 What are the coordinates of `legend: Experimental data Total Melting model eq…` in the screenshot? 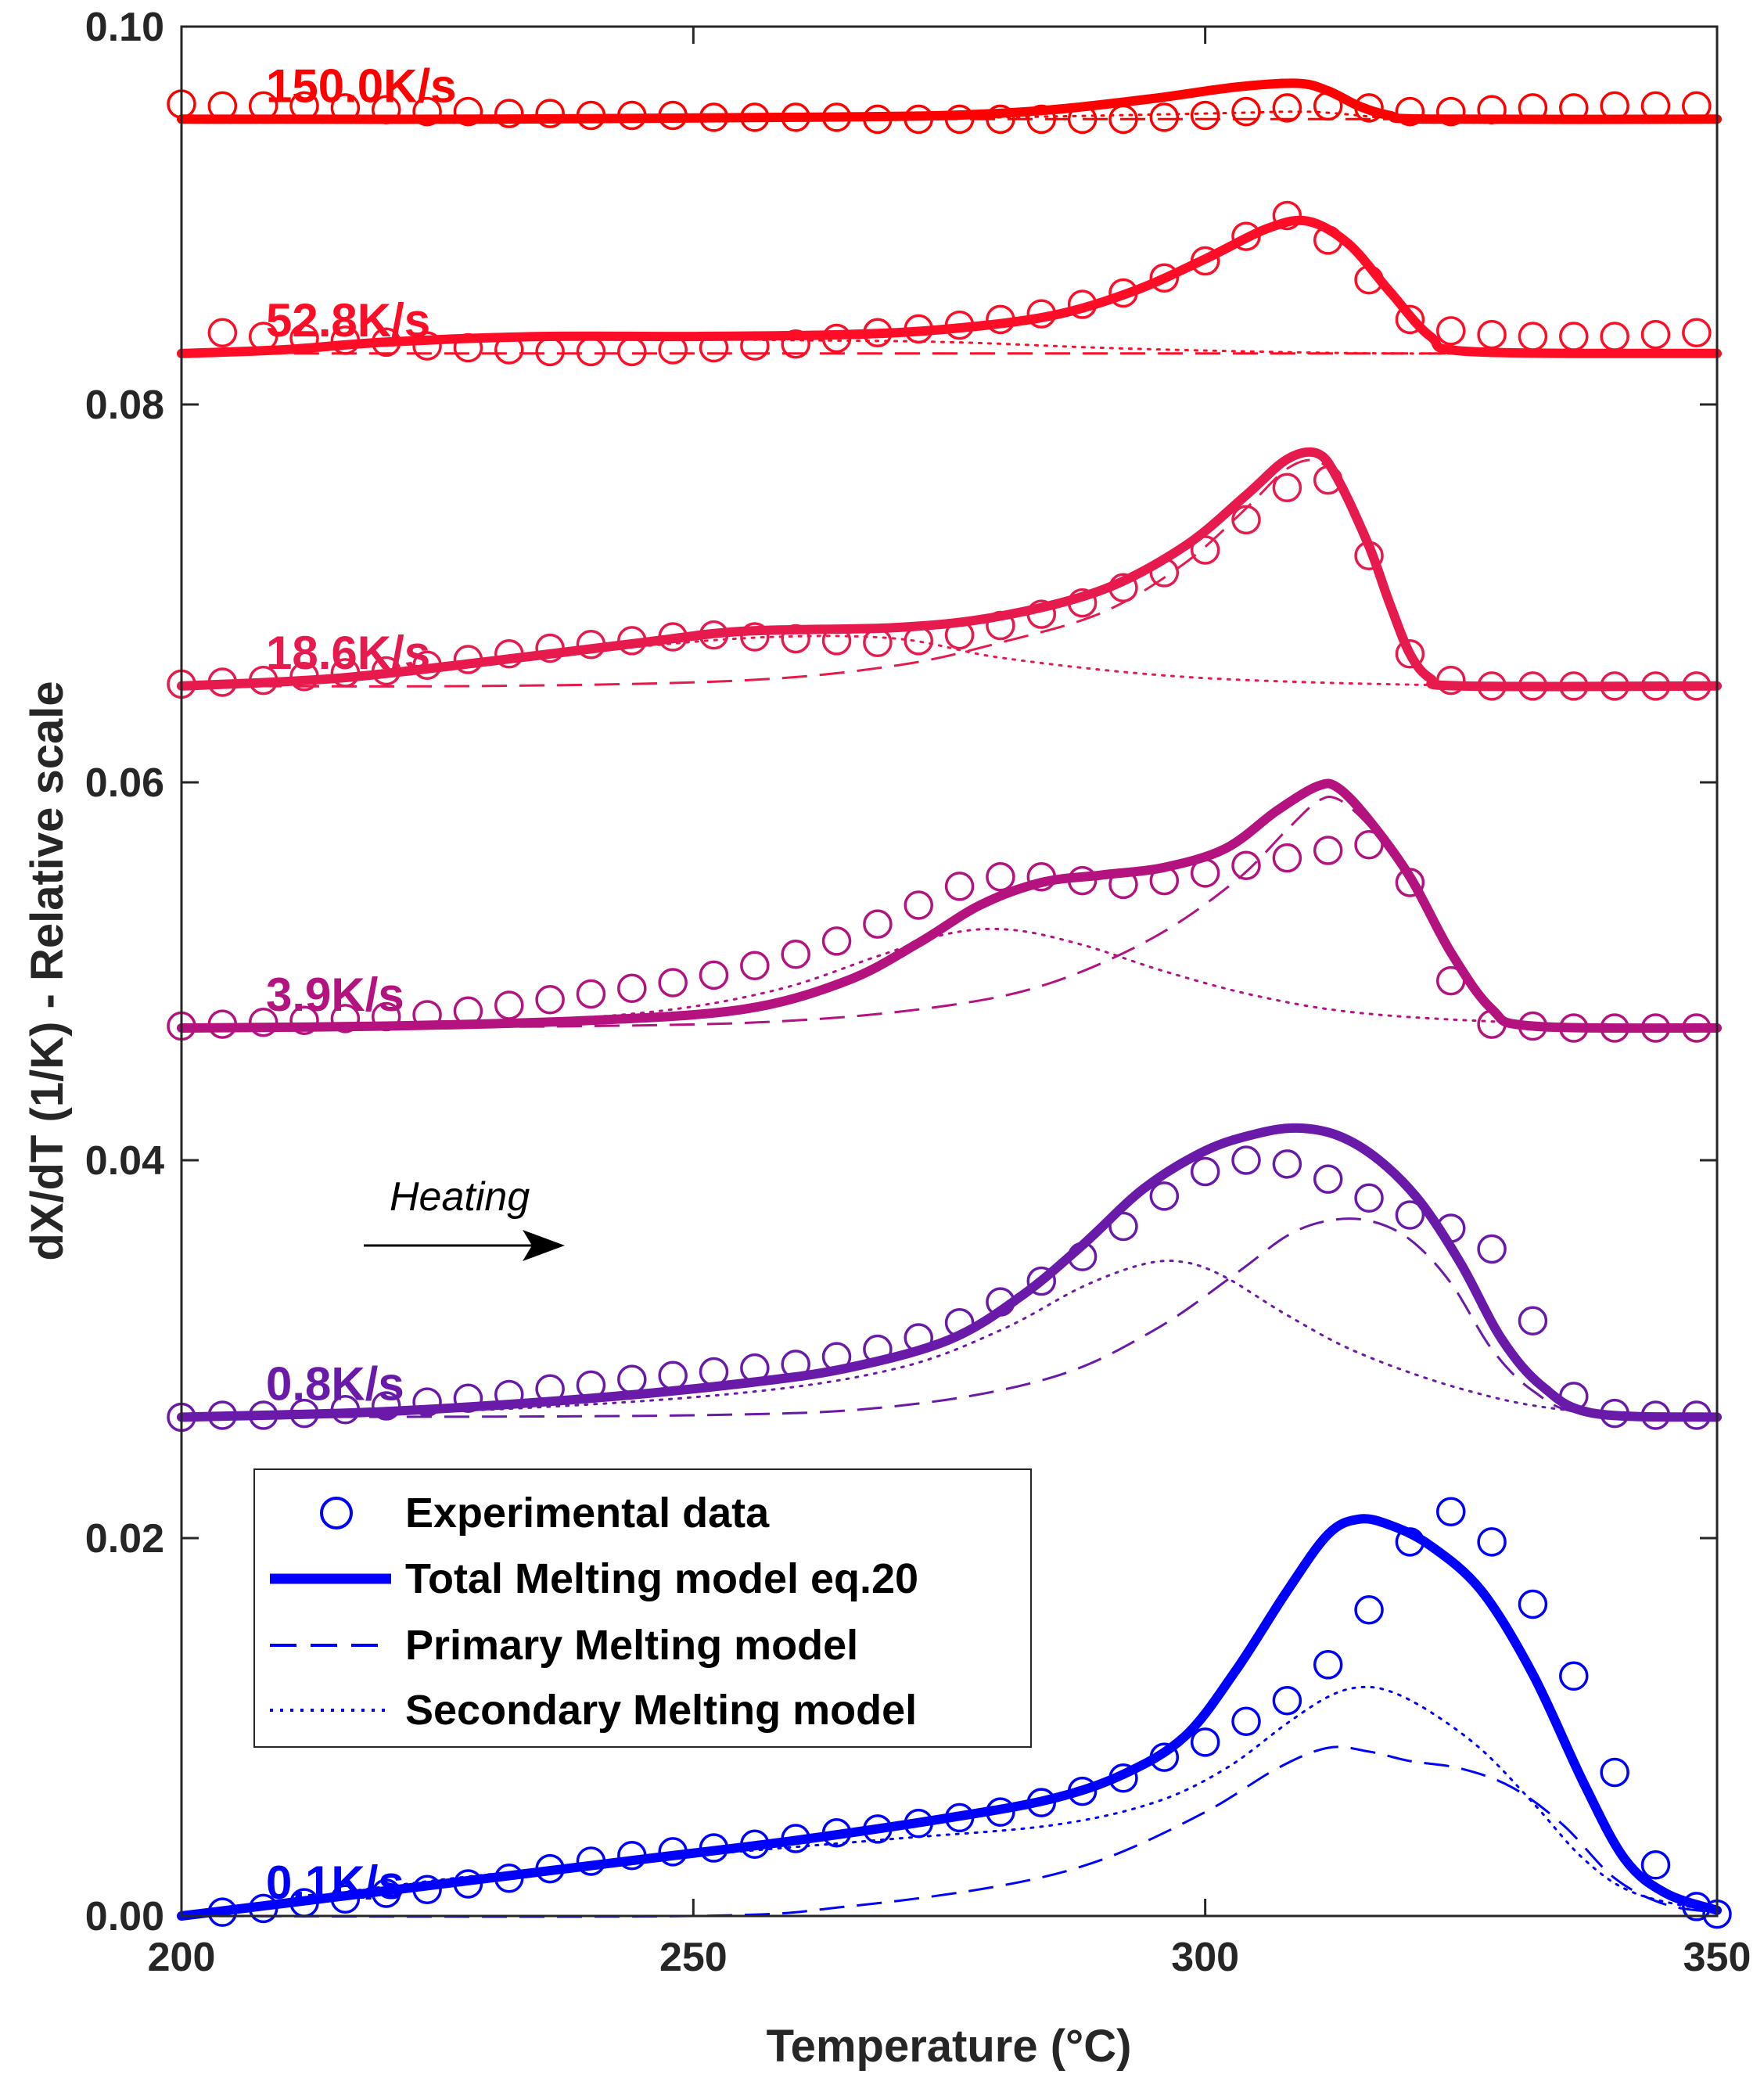 It's located at (642, 1608).